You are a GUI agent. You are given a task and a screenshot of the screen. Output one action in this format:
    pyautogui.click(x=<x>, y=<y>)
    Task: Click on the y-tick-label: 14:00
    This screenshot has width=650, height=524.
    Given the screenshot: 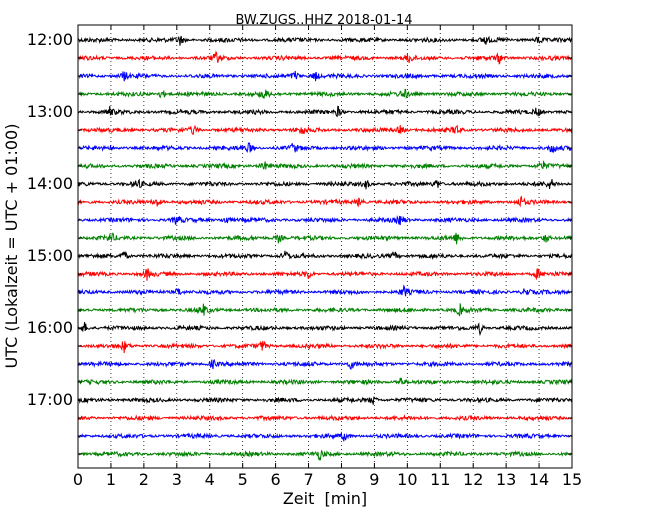 What is the action you would take?
    pyautogui.click(x=50, y=183)
    